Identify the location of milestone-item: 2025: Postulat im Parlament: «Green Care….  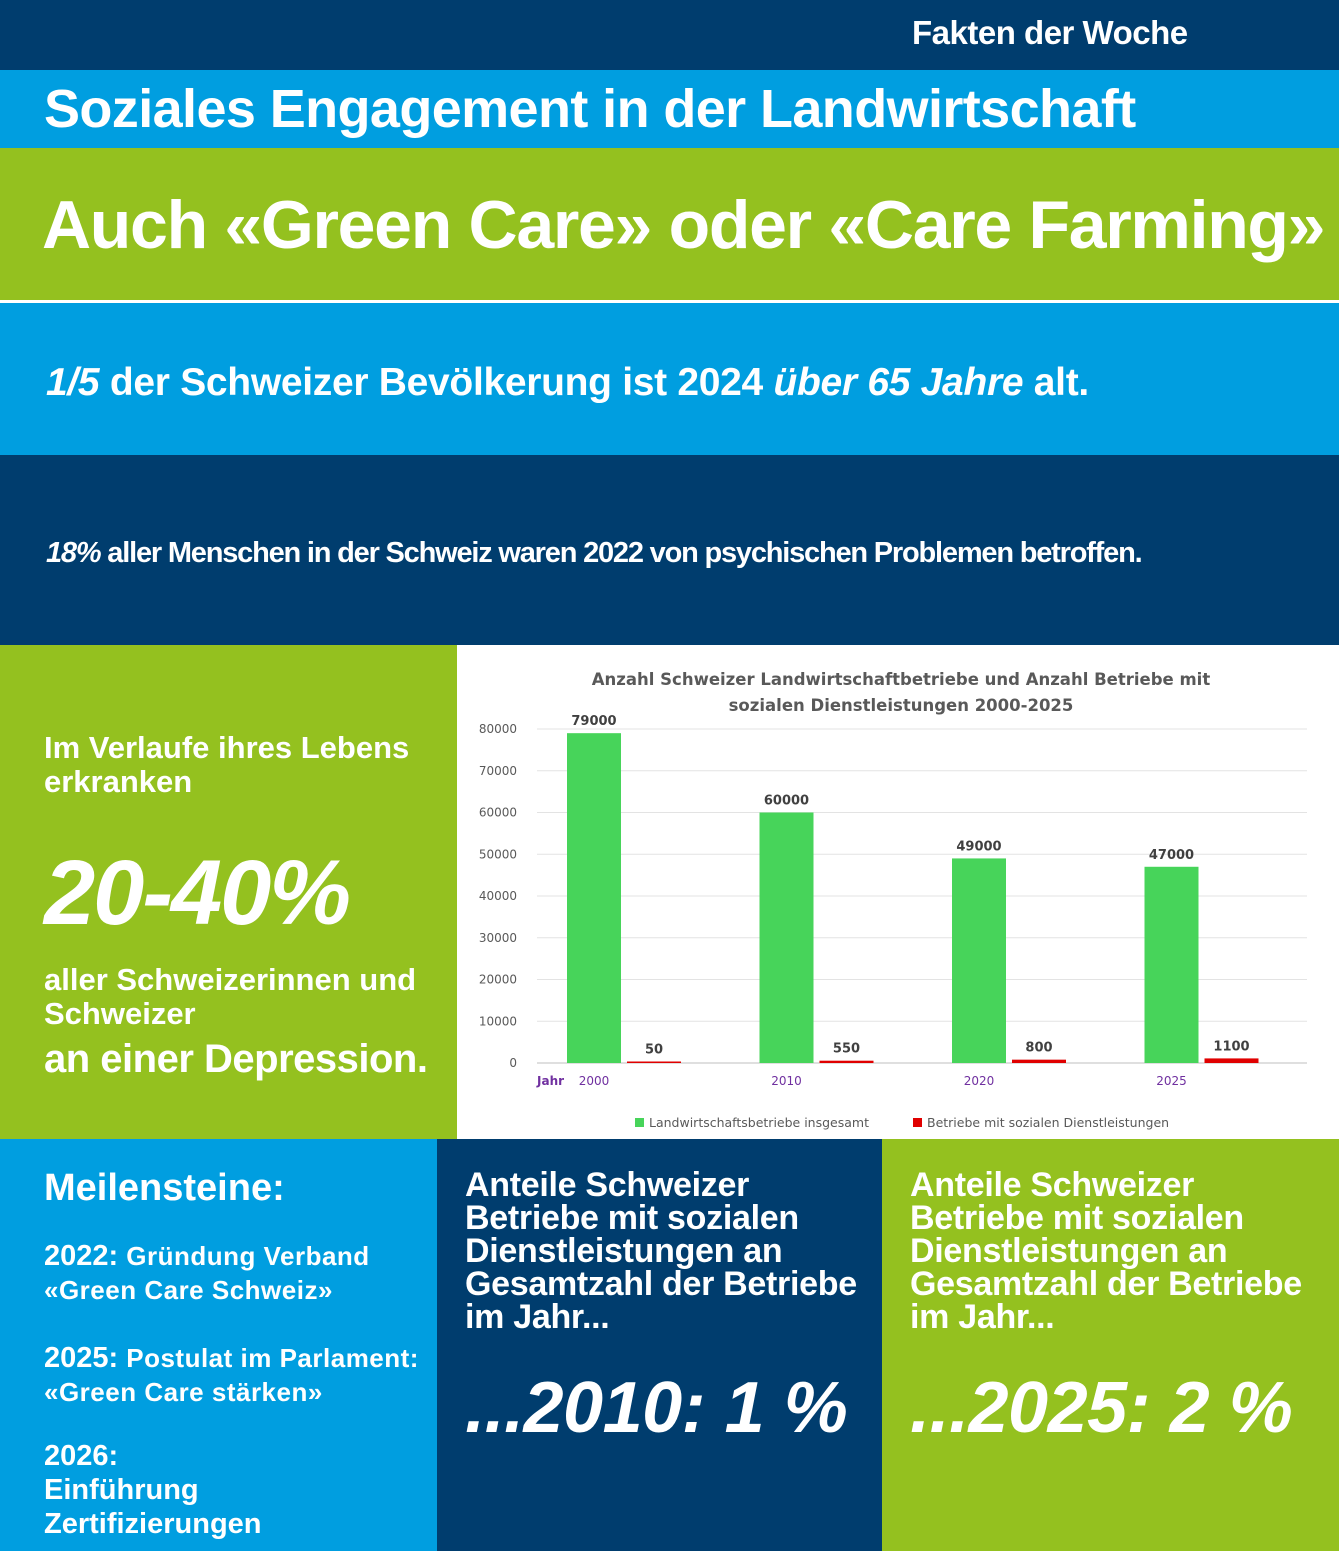
(234, 1375).